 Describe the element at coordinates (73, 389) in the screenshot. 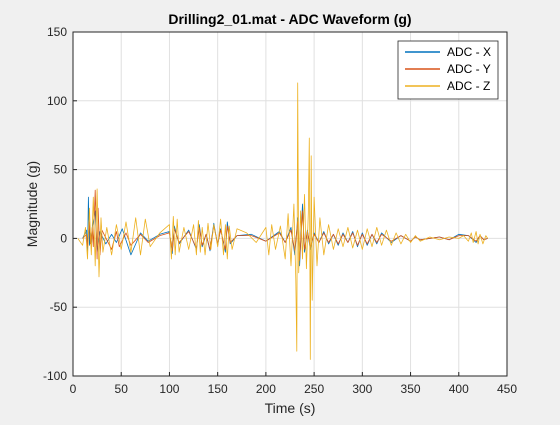

I see `x-tick-label: 0` at that location.